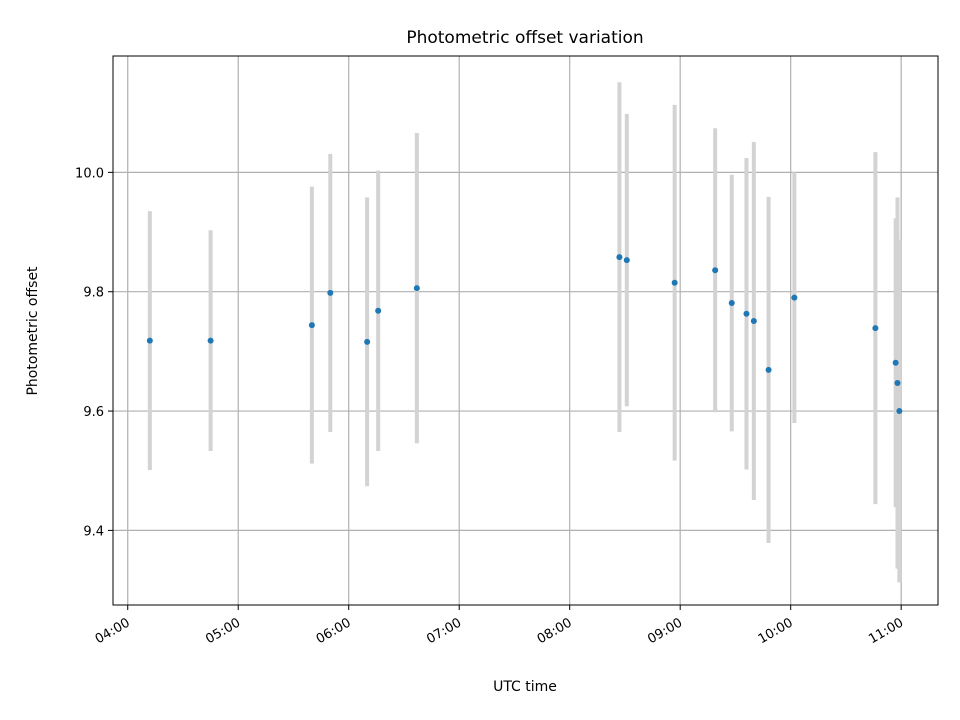 The image size is (960, 720). I want to click on y-tick-label: 10.0, so click(89, 173).